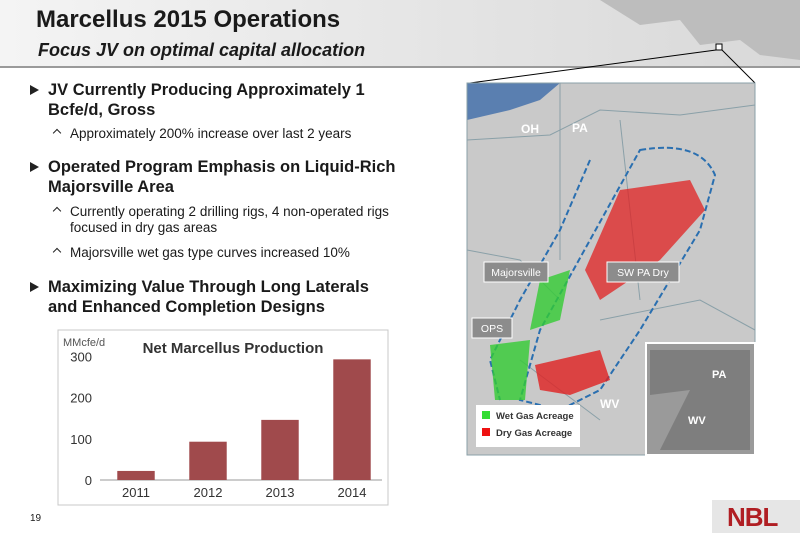  I want to click on header-rule, so click(400, 67).